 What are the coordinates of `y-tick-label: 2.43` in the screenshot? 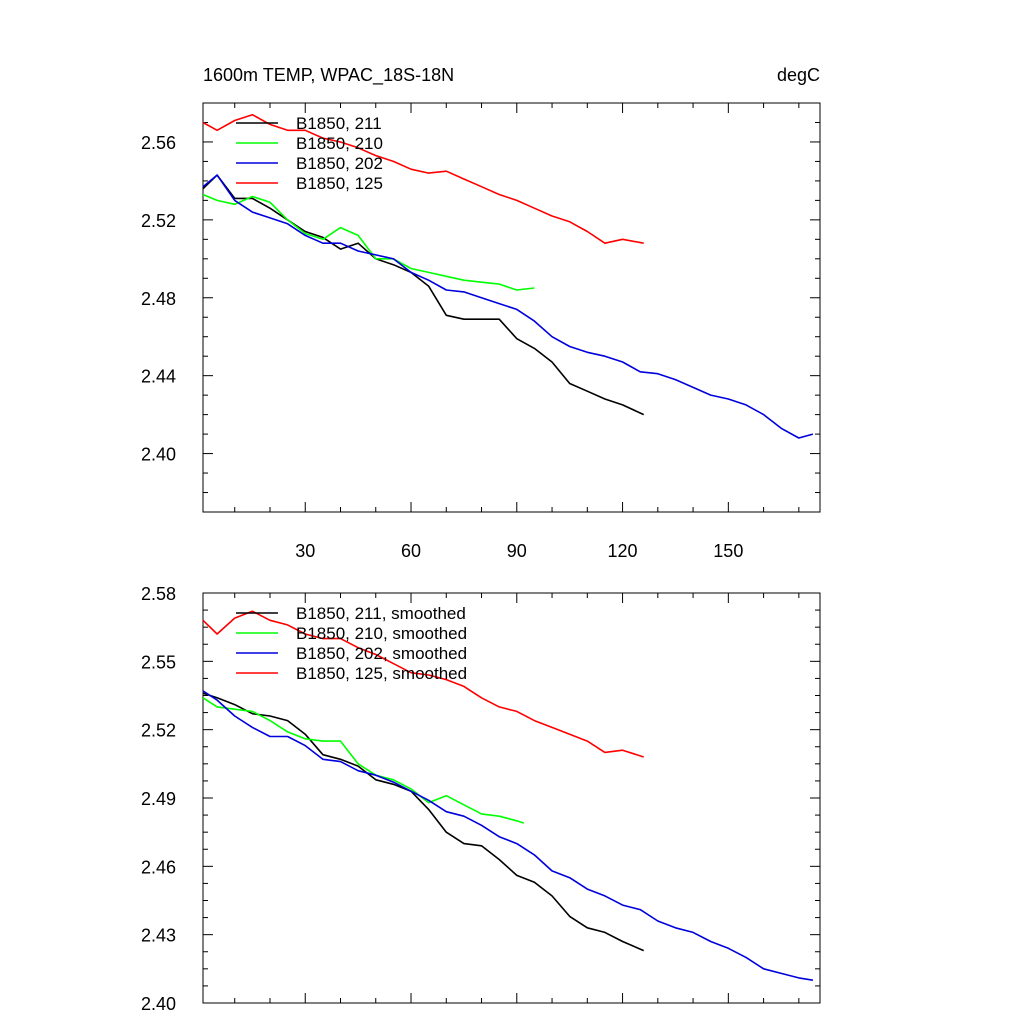 It's located at (158, 936).